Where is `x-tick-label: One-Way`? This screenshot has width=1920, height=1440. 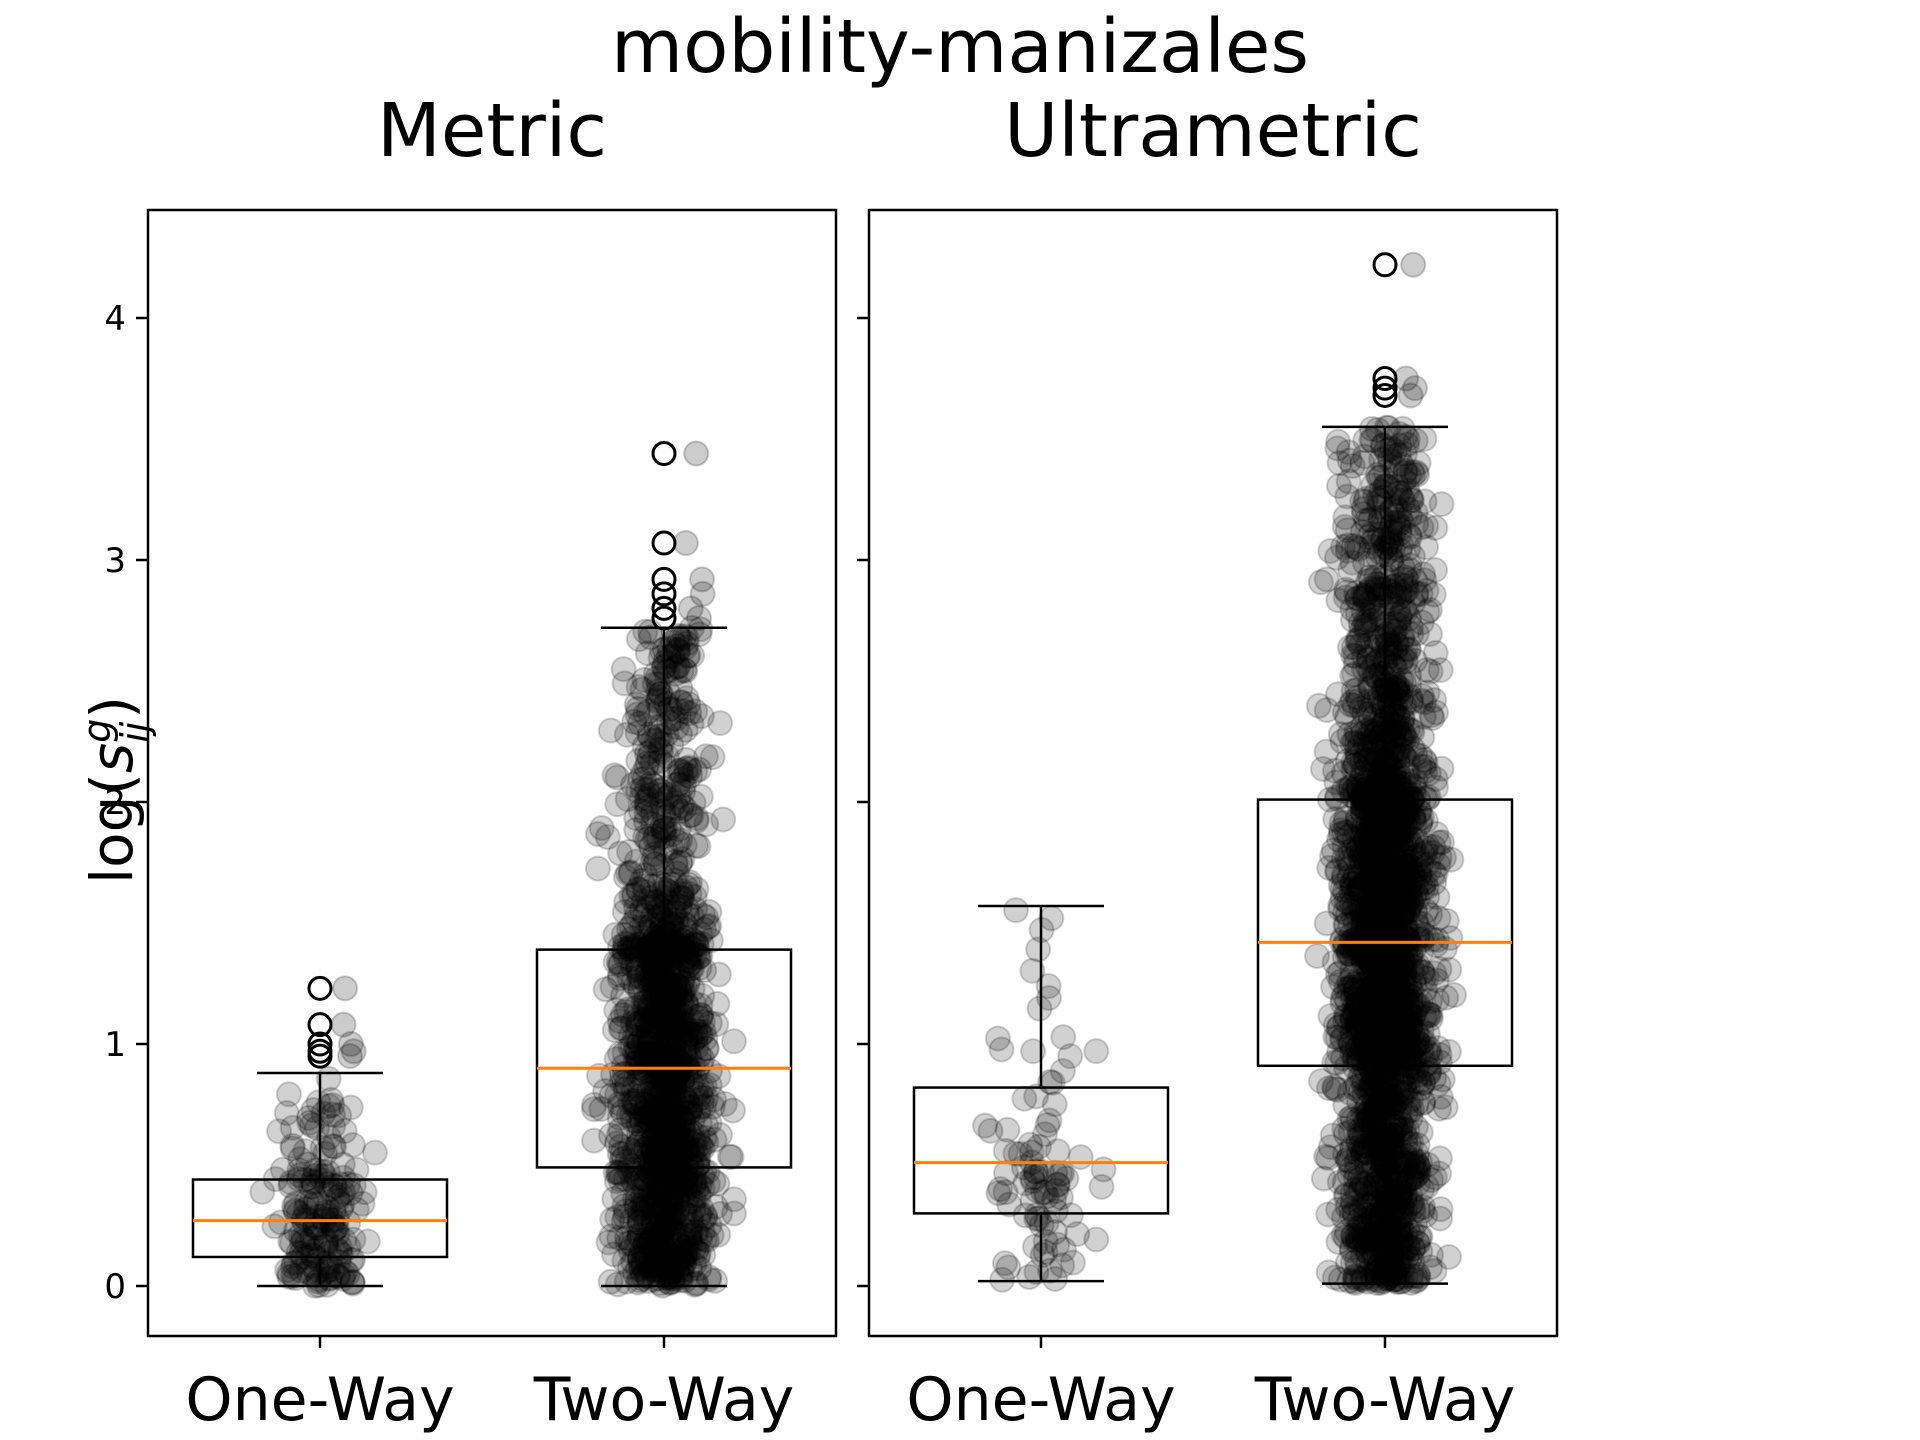 x-tick-label: One-Way is located at coordinates (1040, 1400).